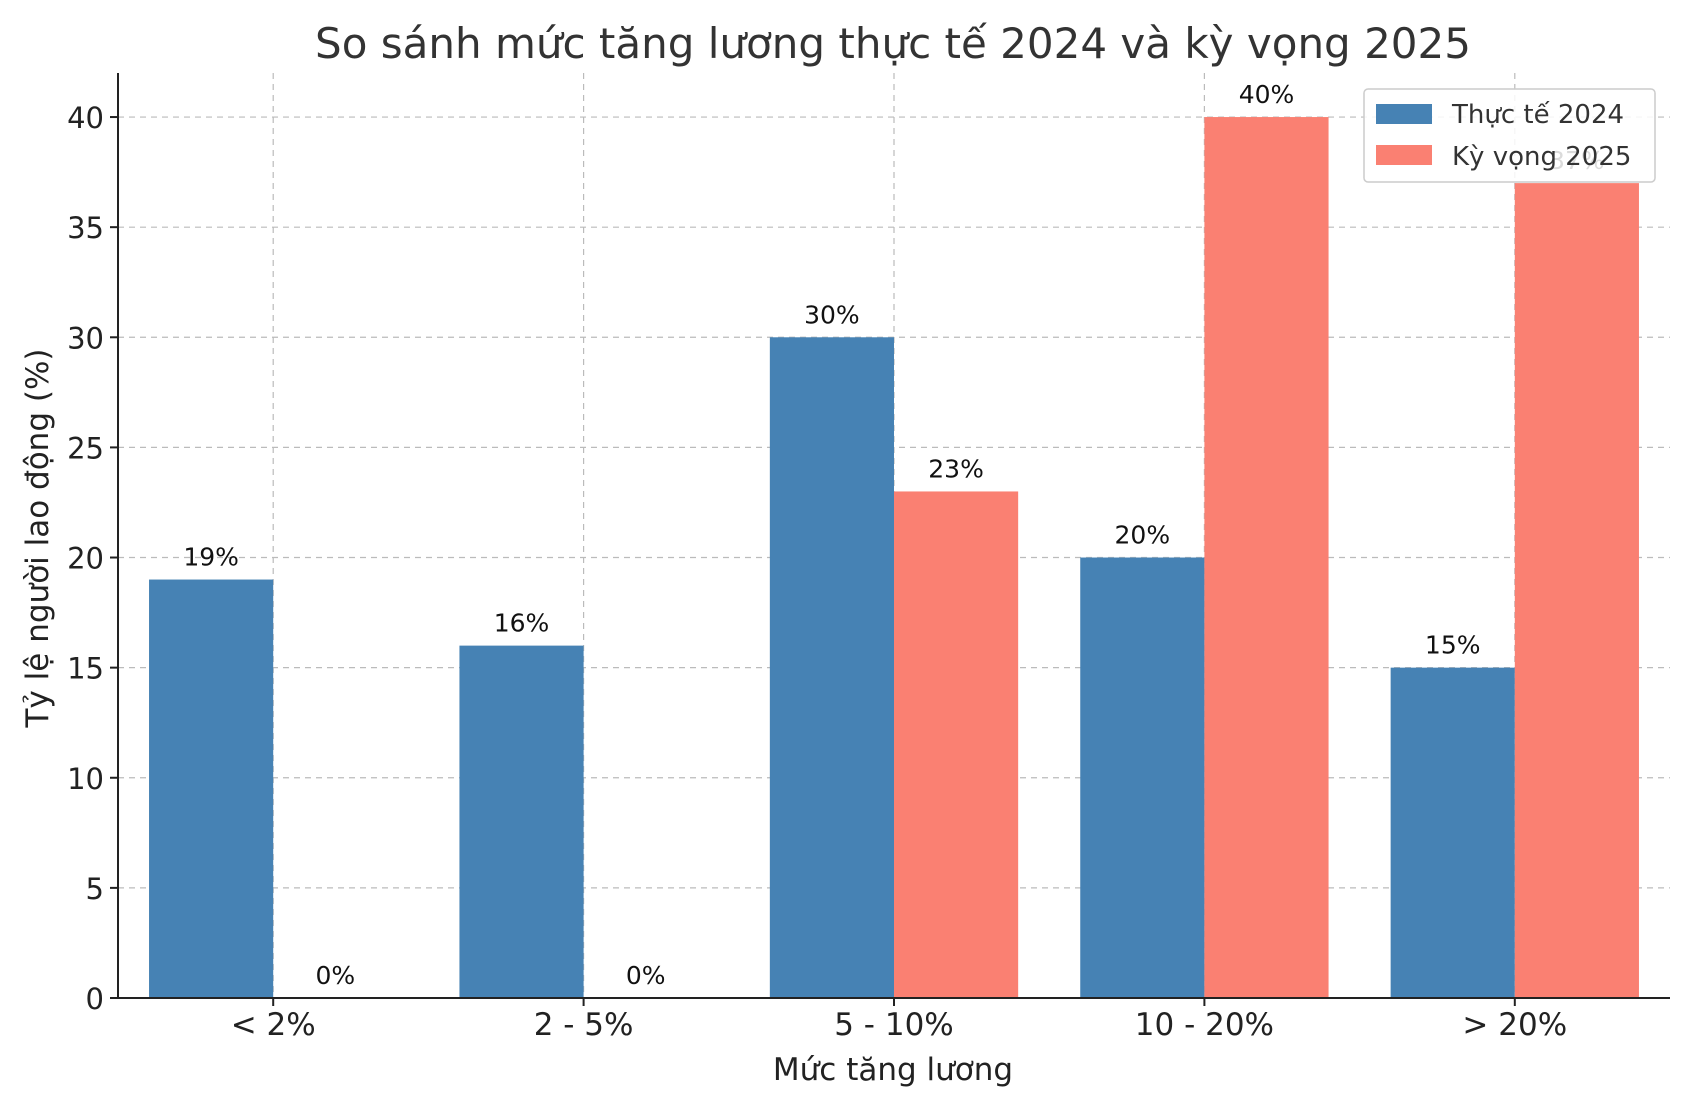 This screenshot has width=1688, height=1110. I want to click on y-tick-label: 30, so click(85, 338).